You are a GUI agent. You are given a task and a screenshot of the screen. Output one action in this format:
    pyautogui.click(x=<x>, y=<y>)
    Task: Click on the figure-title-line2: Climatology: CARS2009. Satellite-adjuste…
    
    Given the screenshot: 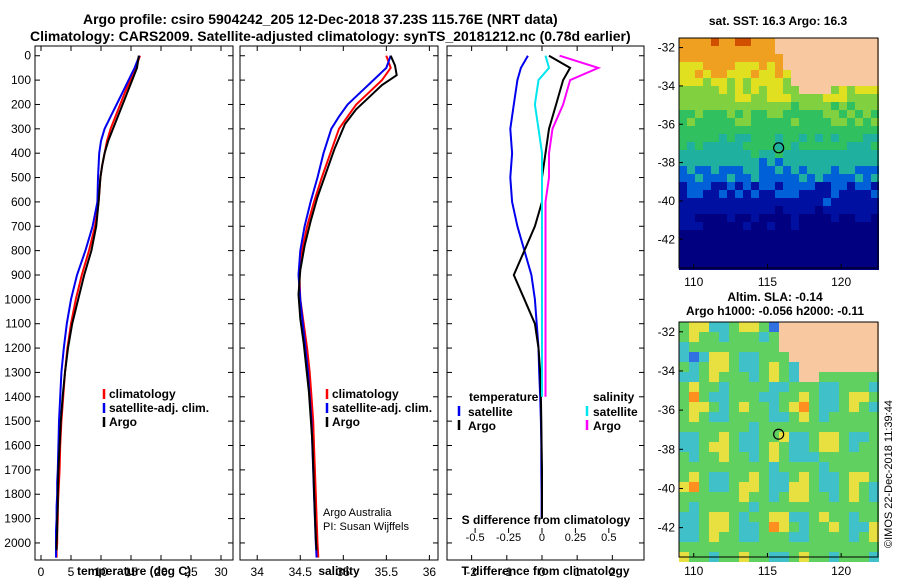 What is the action you would take?
    pyautogui.click(x=330, y=36)
    